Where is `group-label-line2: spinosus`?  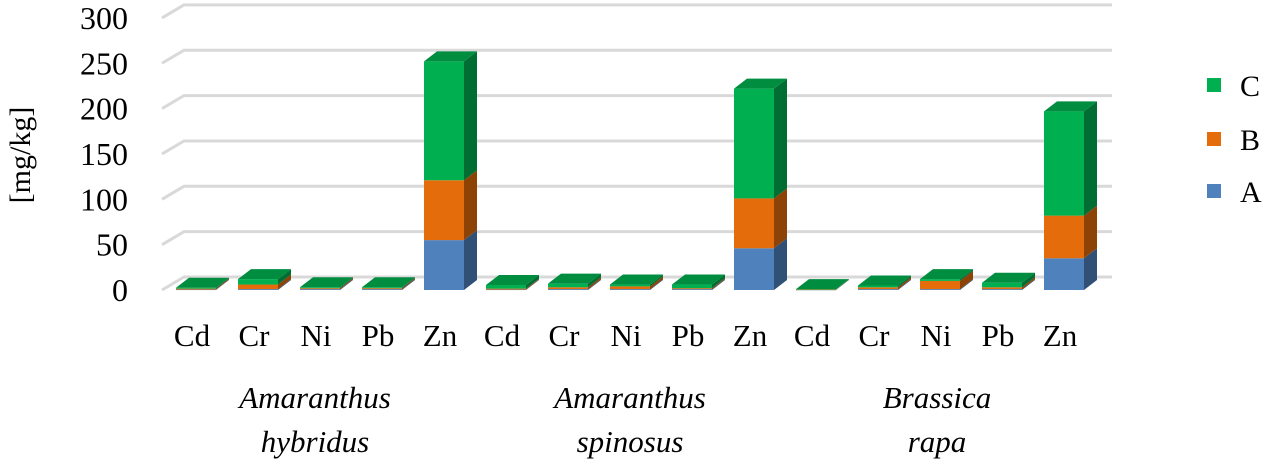
group-label-line2: spinosus is located at coordinates (630, 441).